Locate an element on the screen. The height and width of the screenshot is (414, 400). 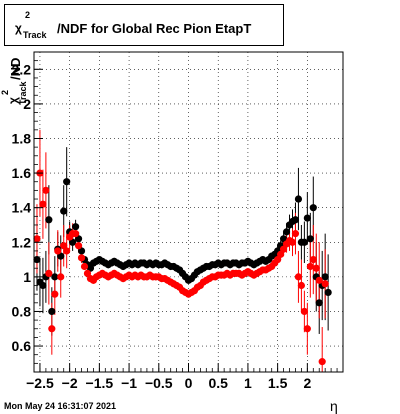
x-tick-label-0: −2.5 is located at coordinates (40, 383).